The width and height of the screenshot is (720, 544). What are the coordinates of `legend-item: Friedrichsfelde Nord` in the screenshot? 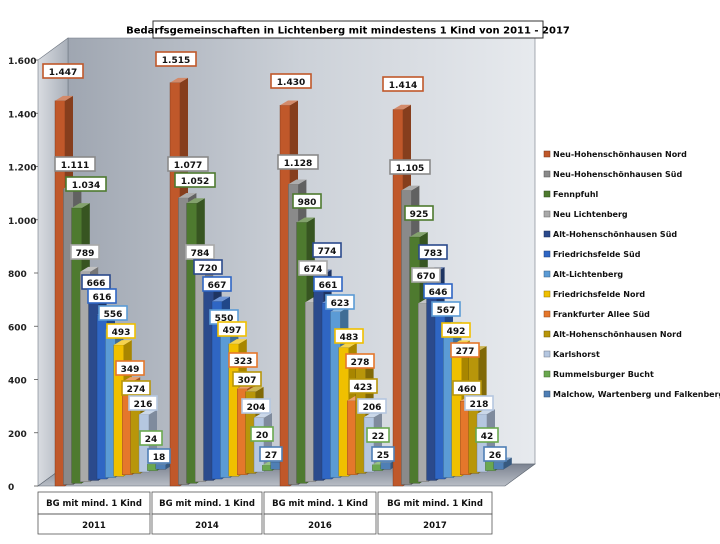 It's located at (594, 294).